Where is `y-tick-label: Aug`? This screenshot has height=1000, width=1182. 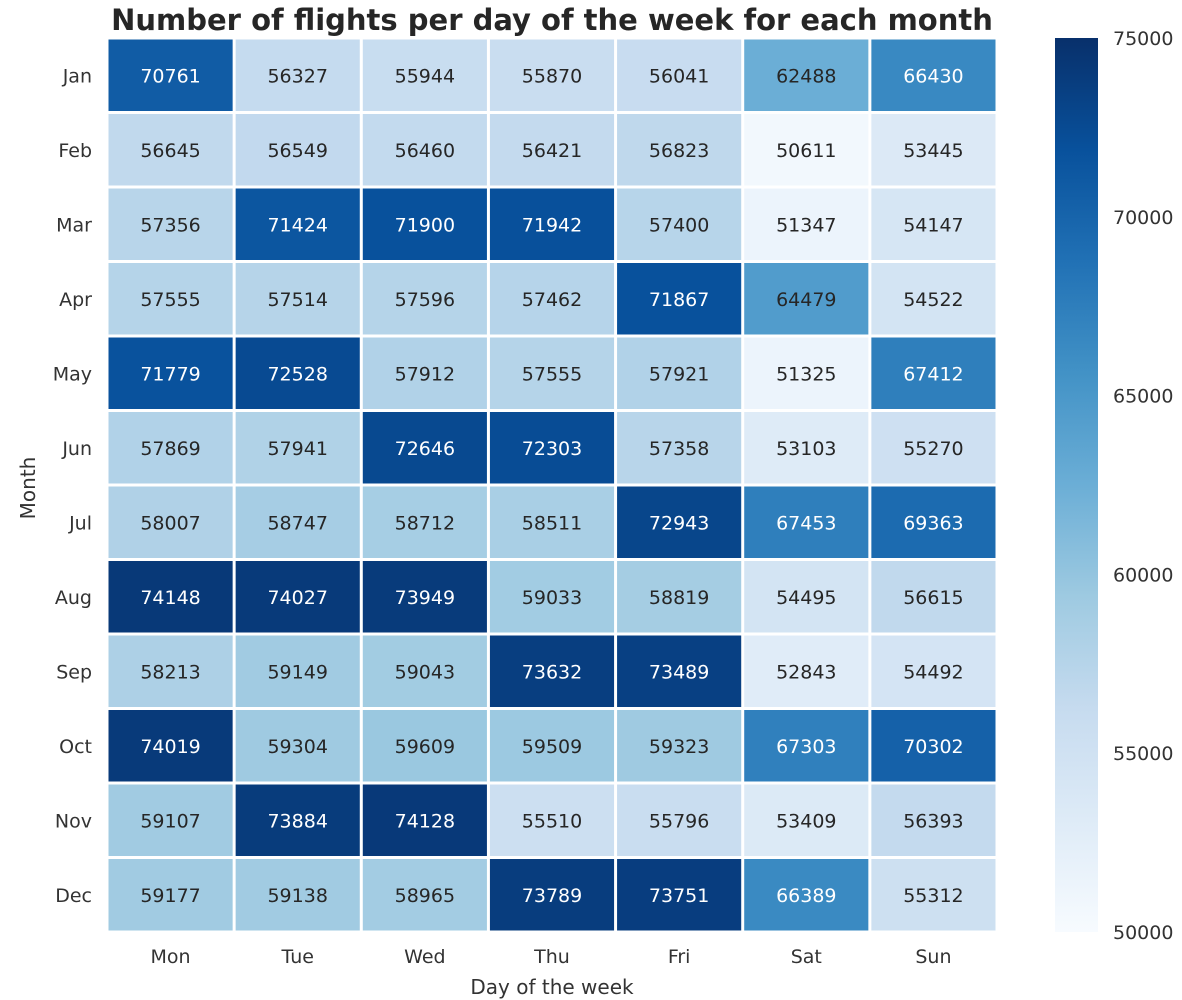 y-tick-label: Aug is located at coordinates (73, 598).